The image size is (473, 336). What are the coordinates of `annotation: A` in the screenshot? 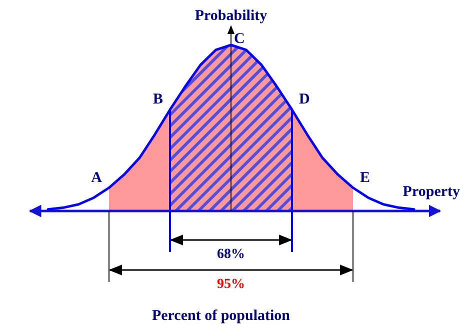 It's located at (96, 178).